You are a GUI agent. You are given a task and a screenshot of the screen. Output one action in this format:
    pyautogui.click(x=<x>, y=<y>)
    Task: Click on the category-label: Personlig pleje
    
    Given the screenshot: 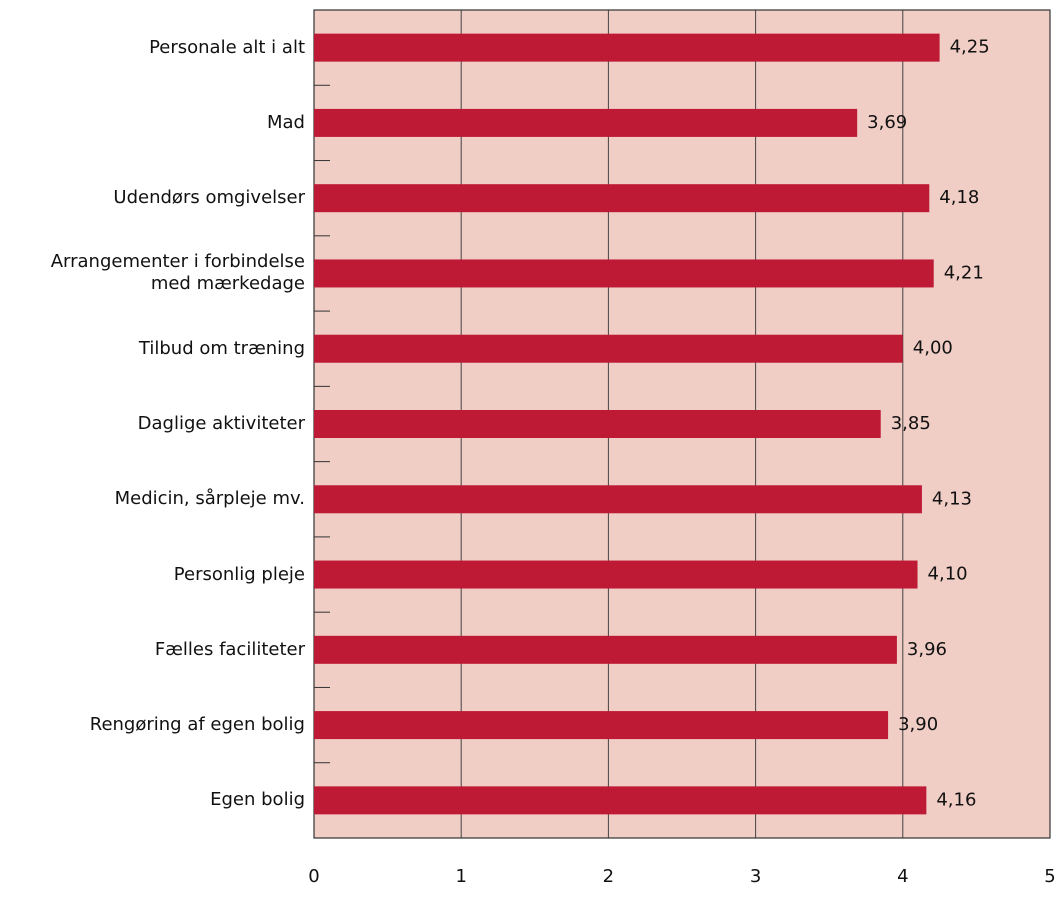 What is the action you would take?
    pyautogui.click(x=239, y=574)
    